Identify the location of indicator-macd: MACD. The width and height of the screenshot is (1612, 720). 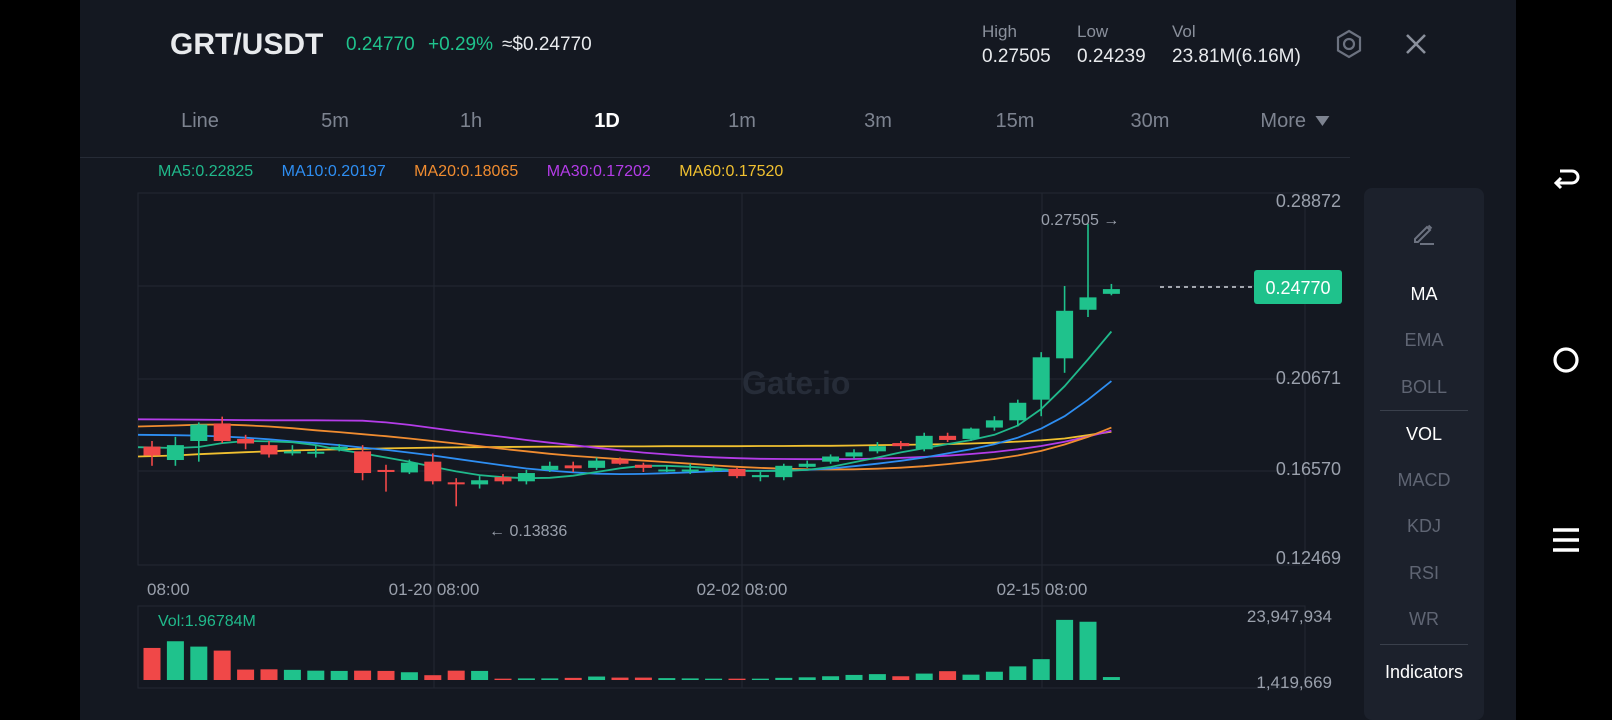
(1424, 480).